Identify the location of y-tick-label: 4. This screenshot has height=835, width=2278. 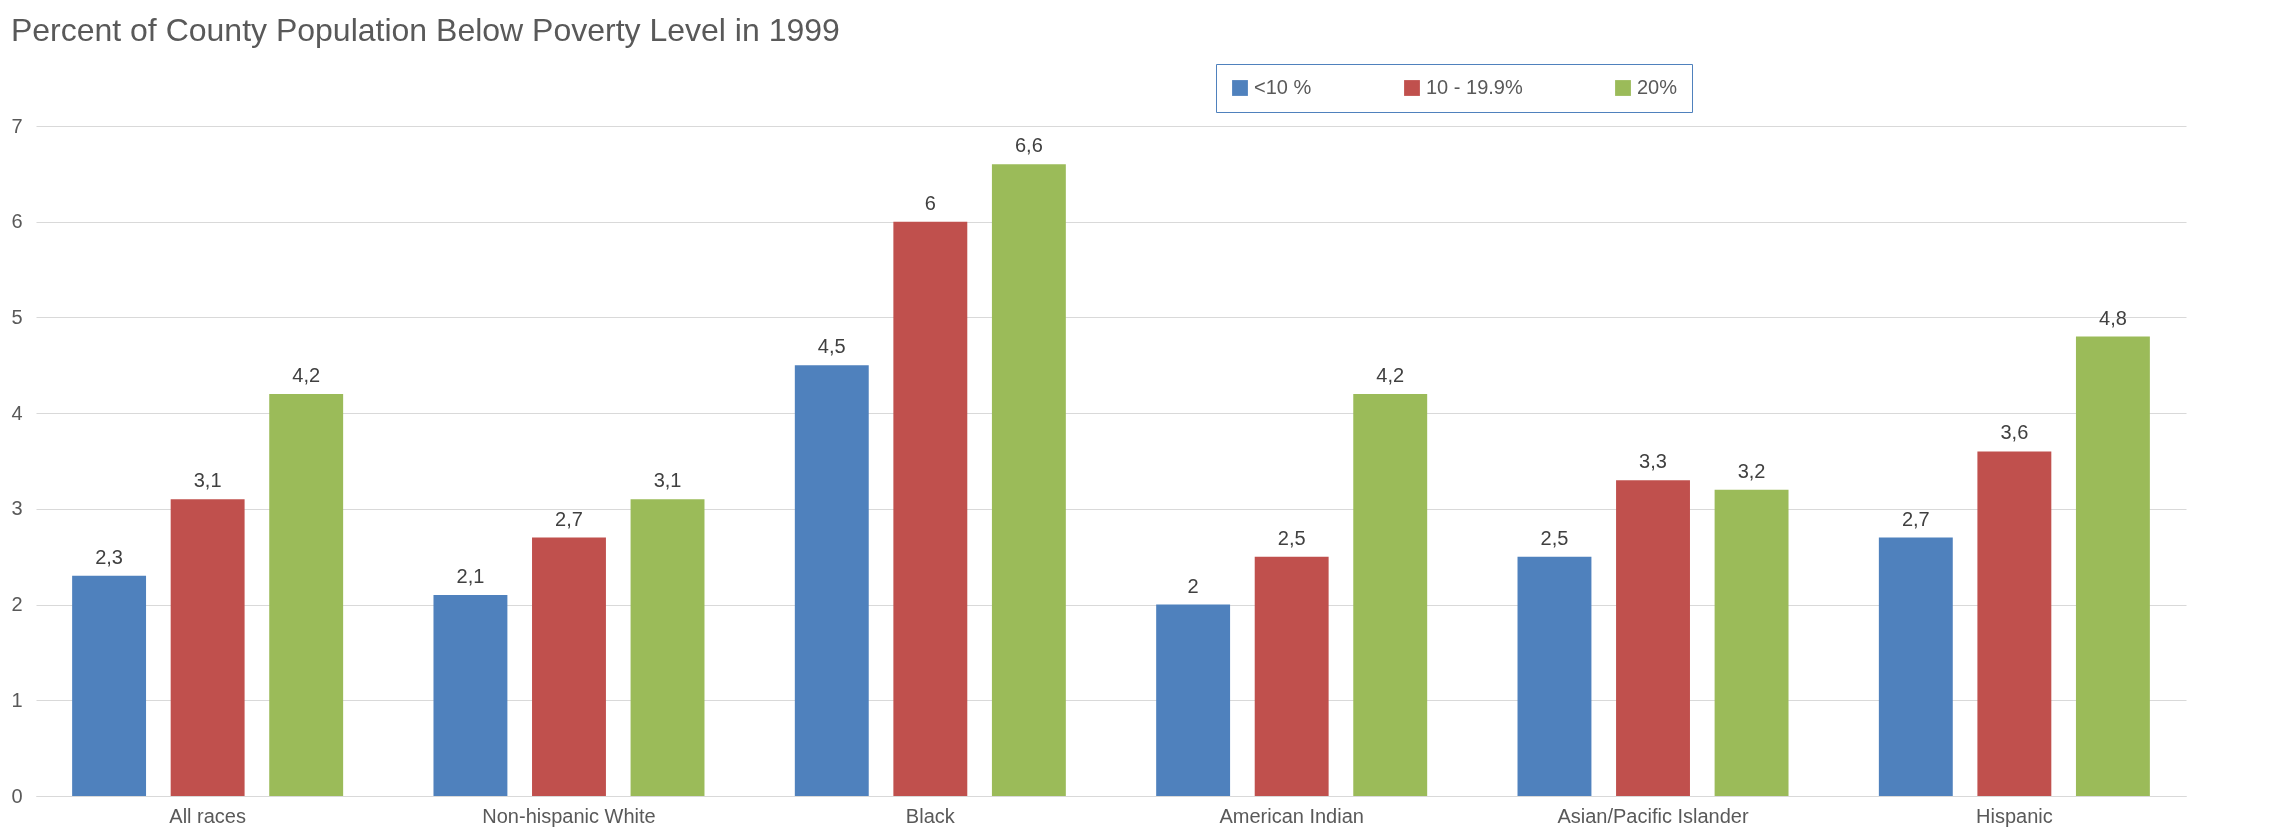
(17, 412).